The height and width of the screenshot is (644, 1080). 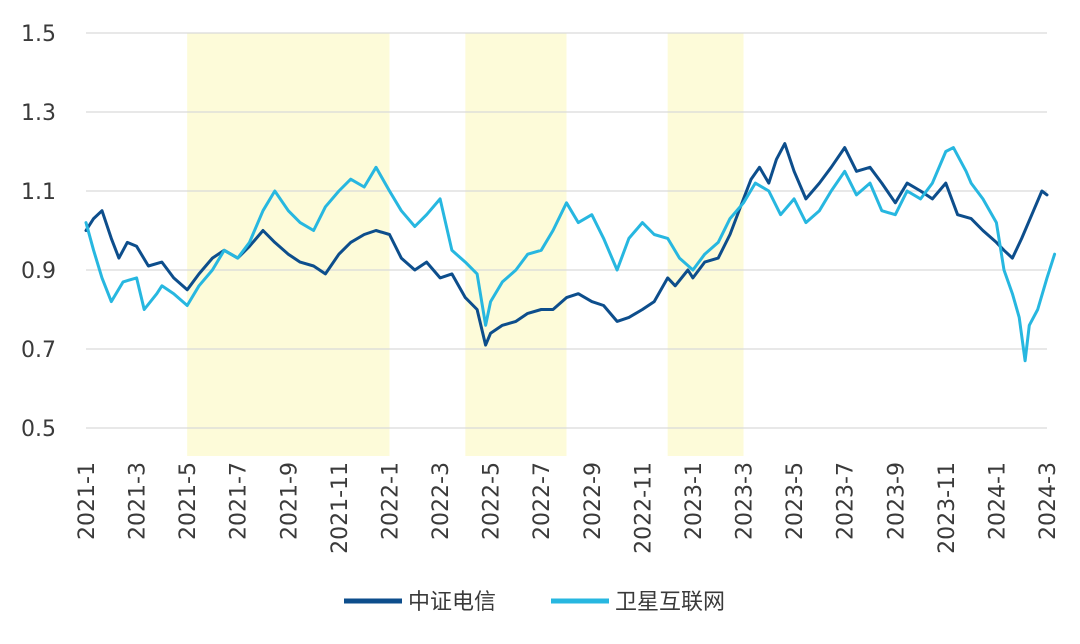 What do you see at coordinates (670, 602) in the screenshot?
I see `legend-label-2: 卫星互联网` at bounding box center [670, 602].